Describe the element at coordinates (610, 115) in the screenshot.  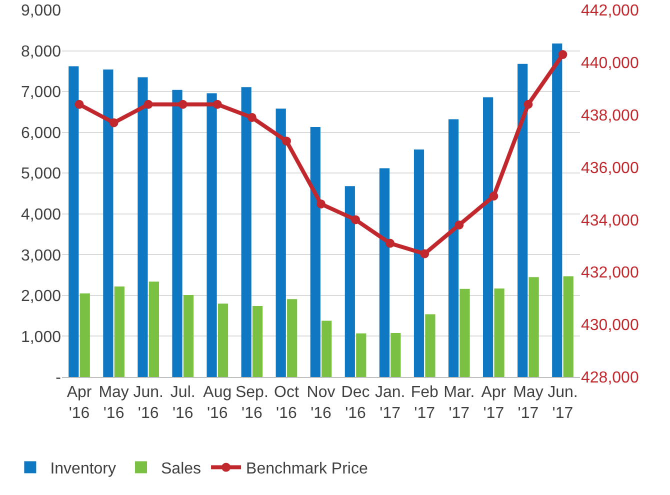
I see `y2-tick-label: 438,000` at that location.